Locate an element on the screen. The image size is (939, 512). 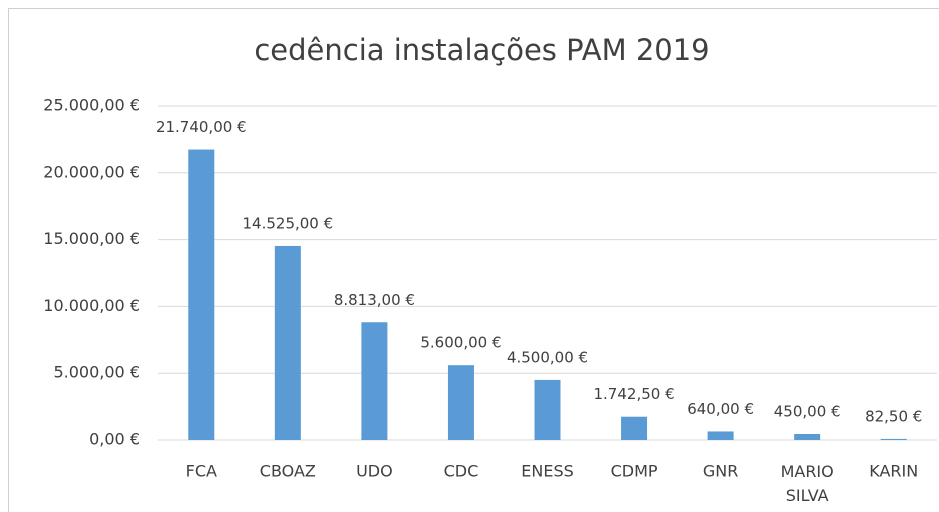
data-label: 82,50 € is located at coordinates (893, 416).